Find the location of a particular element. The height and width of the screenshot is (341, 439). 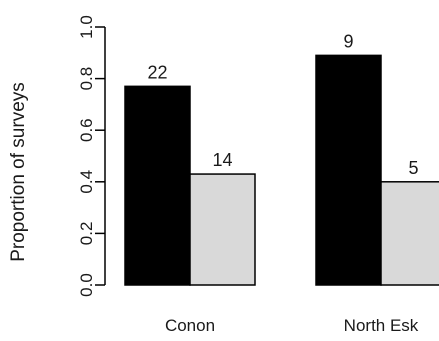

bar-value-label: 22 is located at coordinates (157, 72).